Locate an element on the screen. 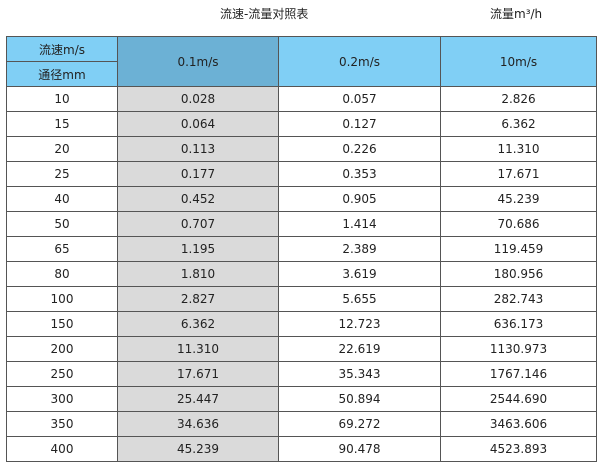 The height and width of the screenshot is (466, 600). flow-cell: 69.272 is located at coordinates (359, 424).